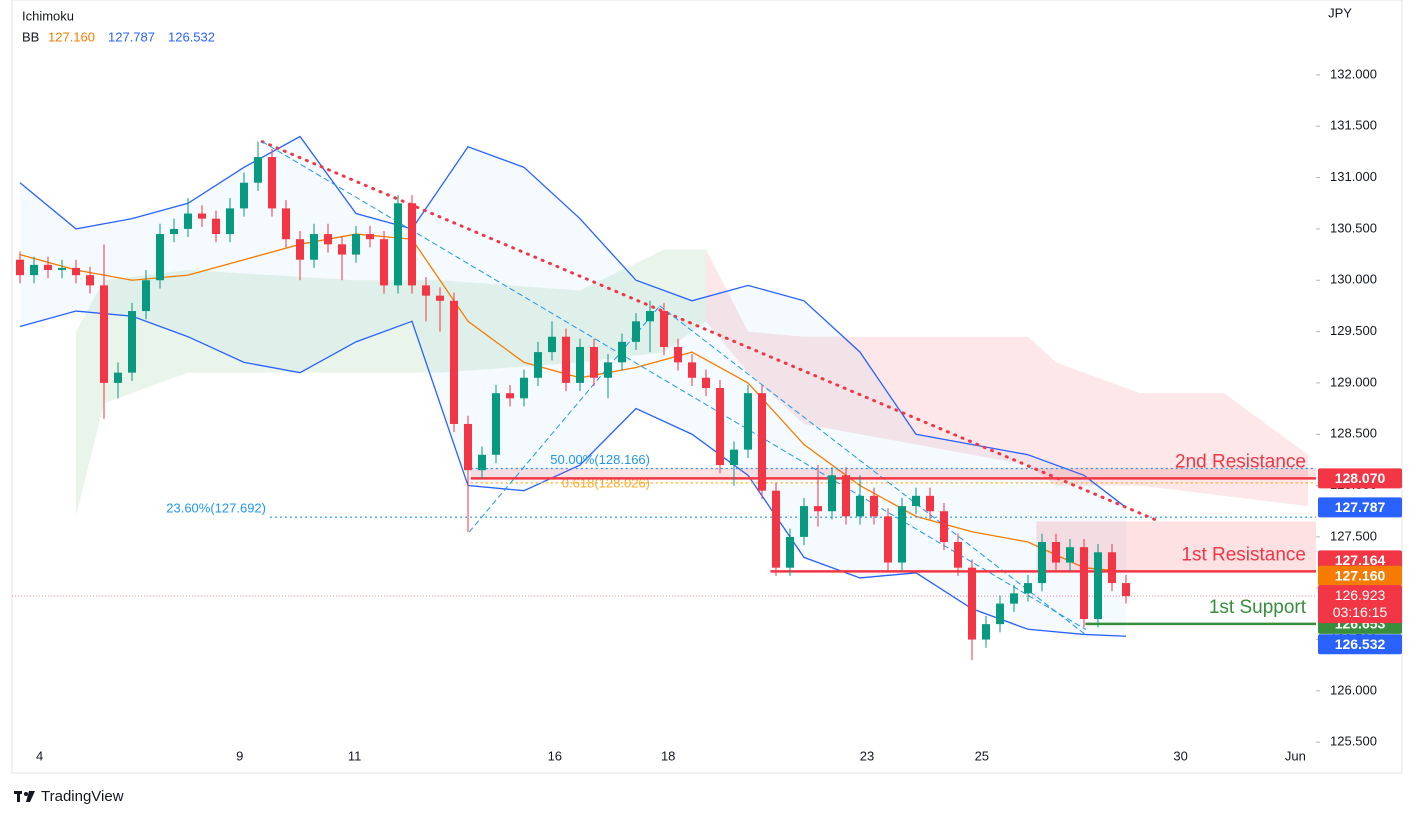 The width and height of the screenshot is (1416, 818). Describe the element at coordinates (391, 383) in the screenshot. I see `ichimoku-cloud` at that location.